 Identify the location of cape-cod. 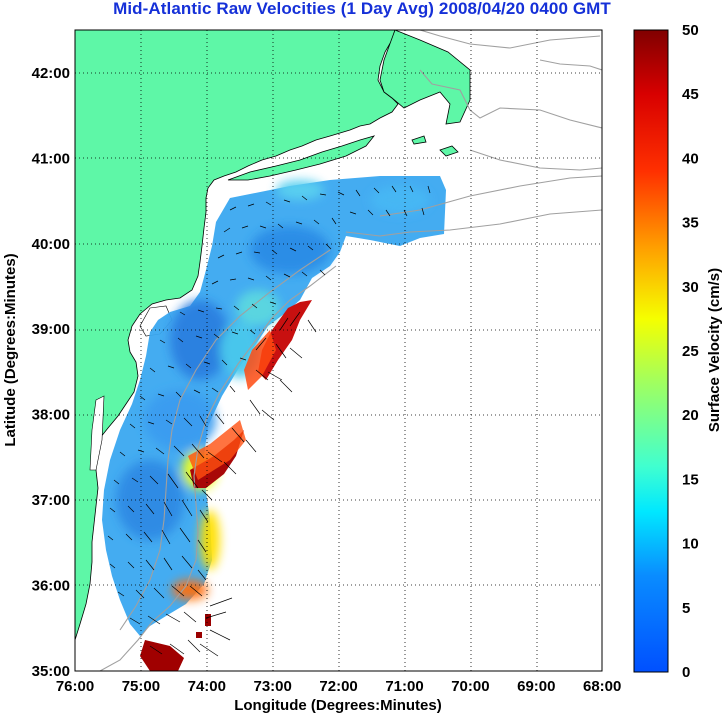
(425, 77).